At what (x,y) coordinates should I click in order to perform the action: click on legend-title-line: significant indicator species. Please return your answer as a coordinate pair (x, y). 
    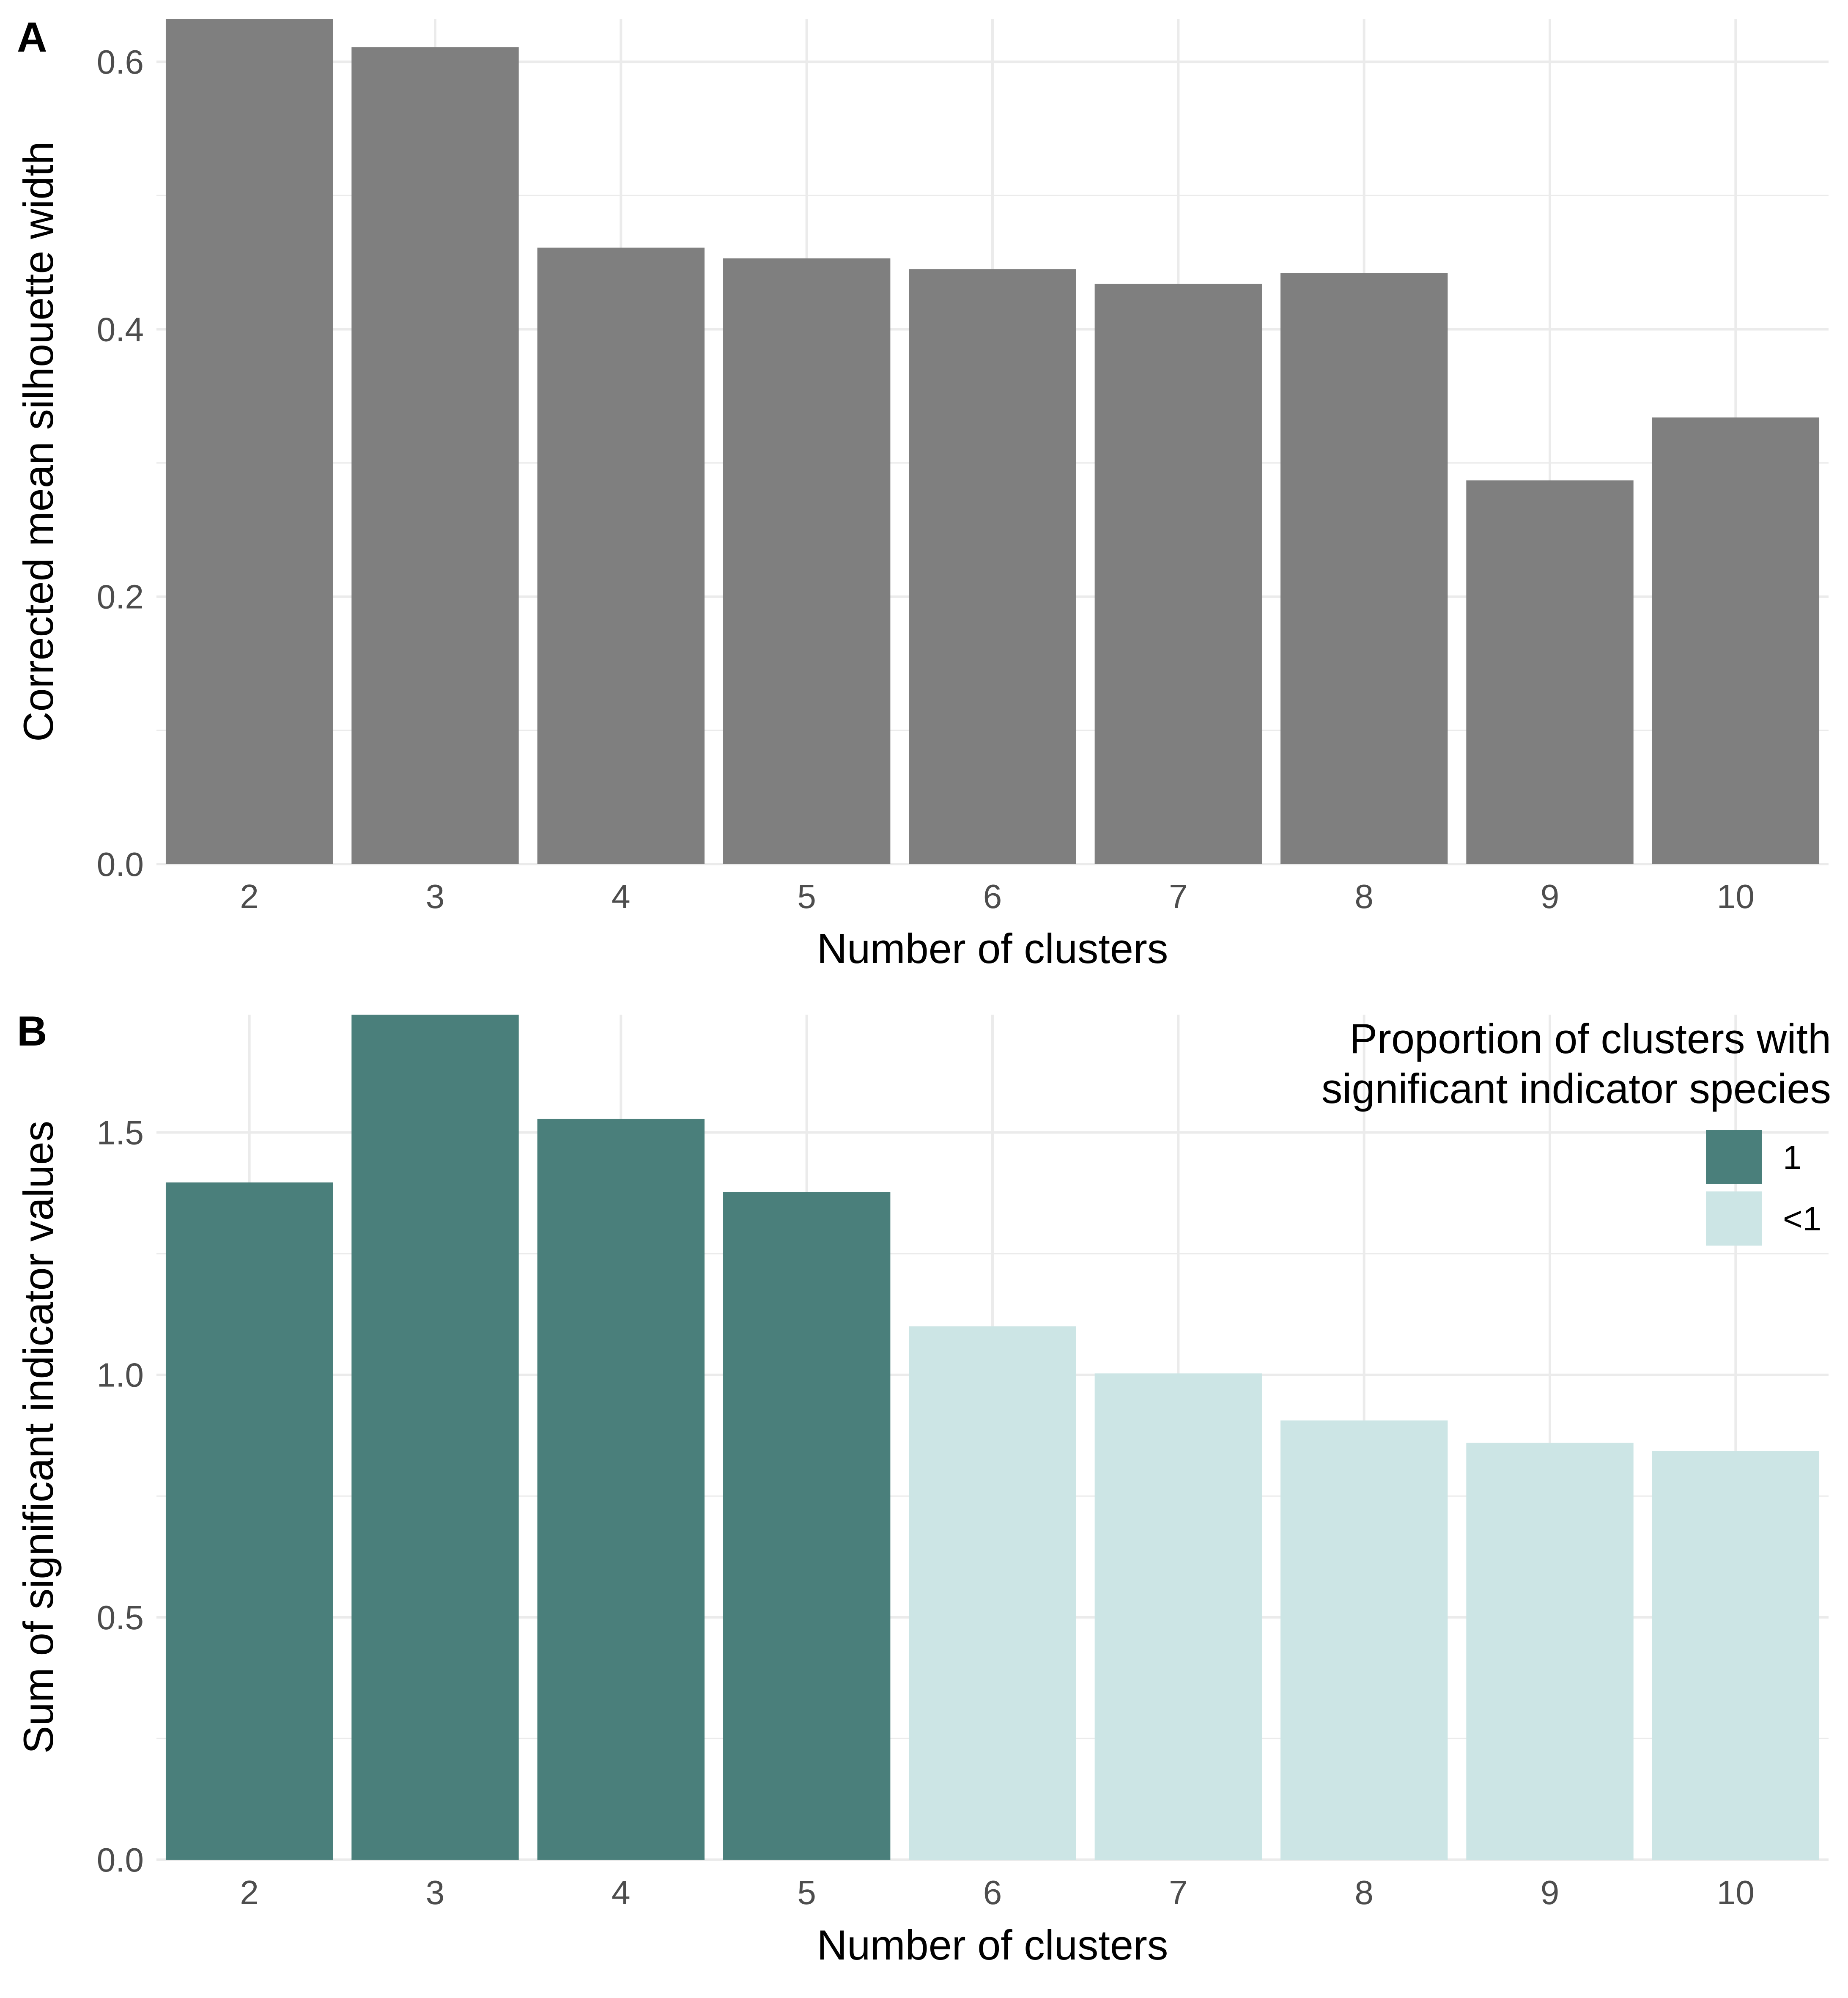
    Looking at the image, I should click on (1576, 1088).